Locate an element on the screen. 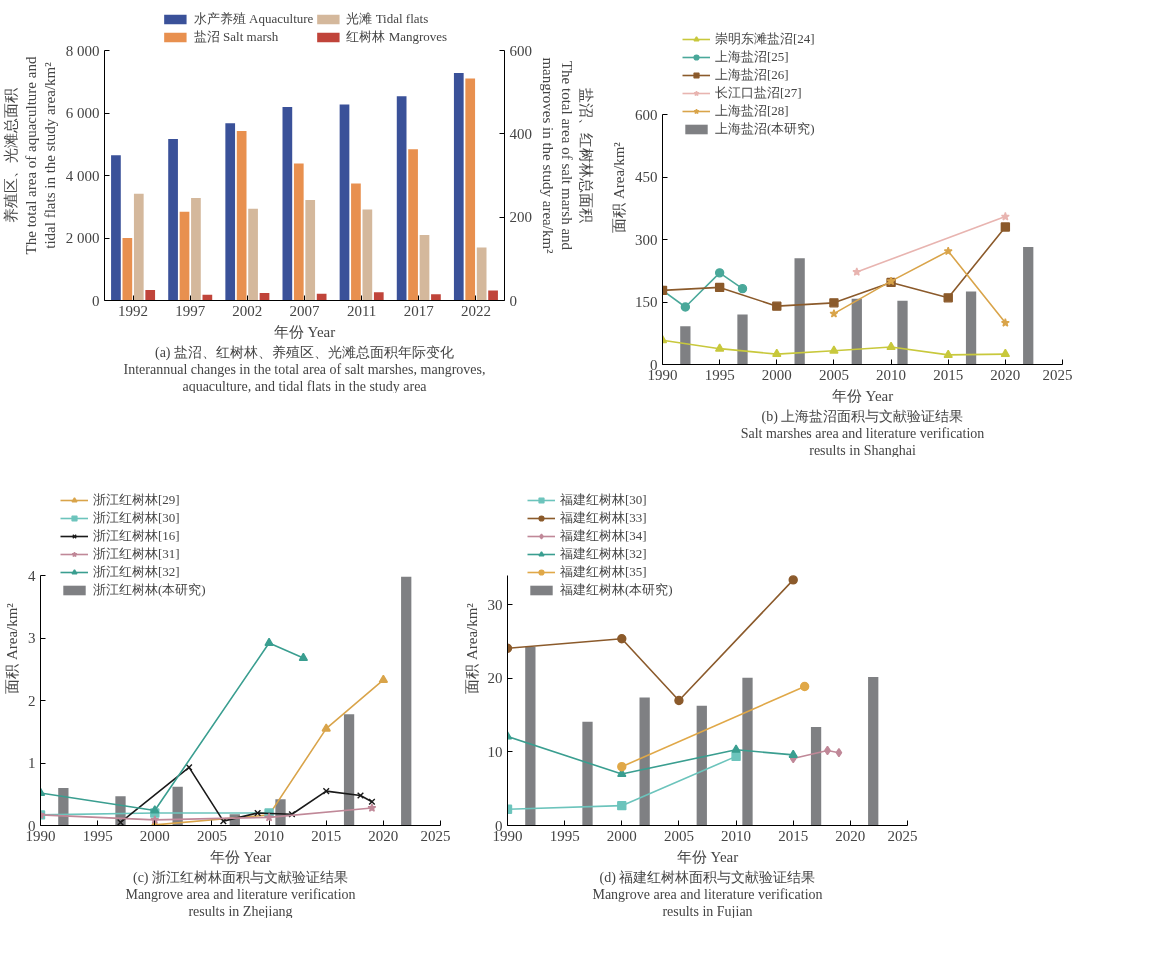 This screenshot has height=980, width=1152. legend-label: 浙江红树林[16] is located at coordinates (136, 536).